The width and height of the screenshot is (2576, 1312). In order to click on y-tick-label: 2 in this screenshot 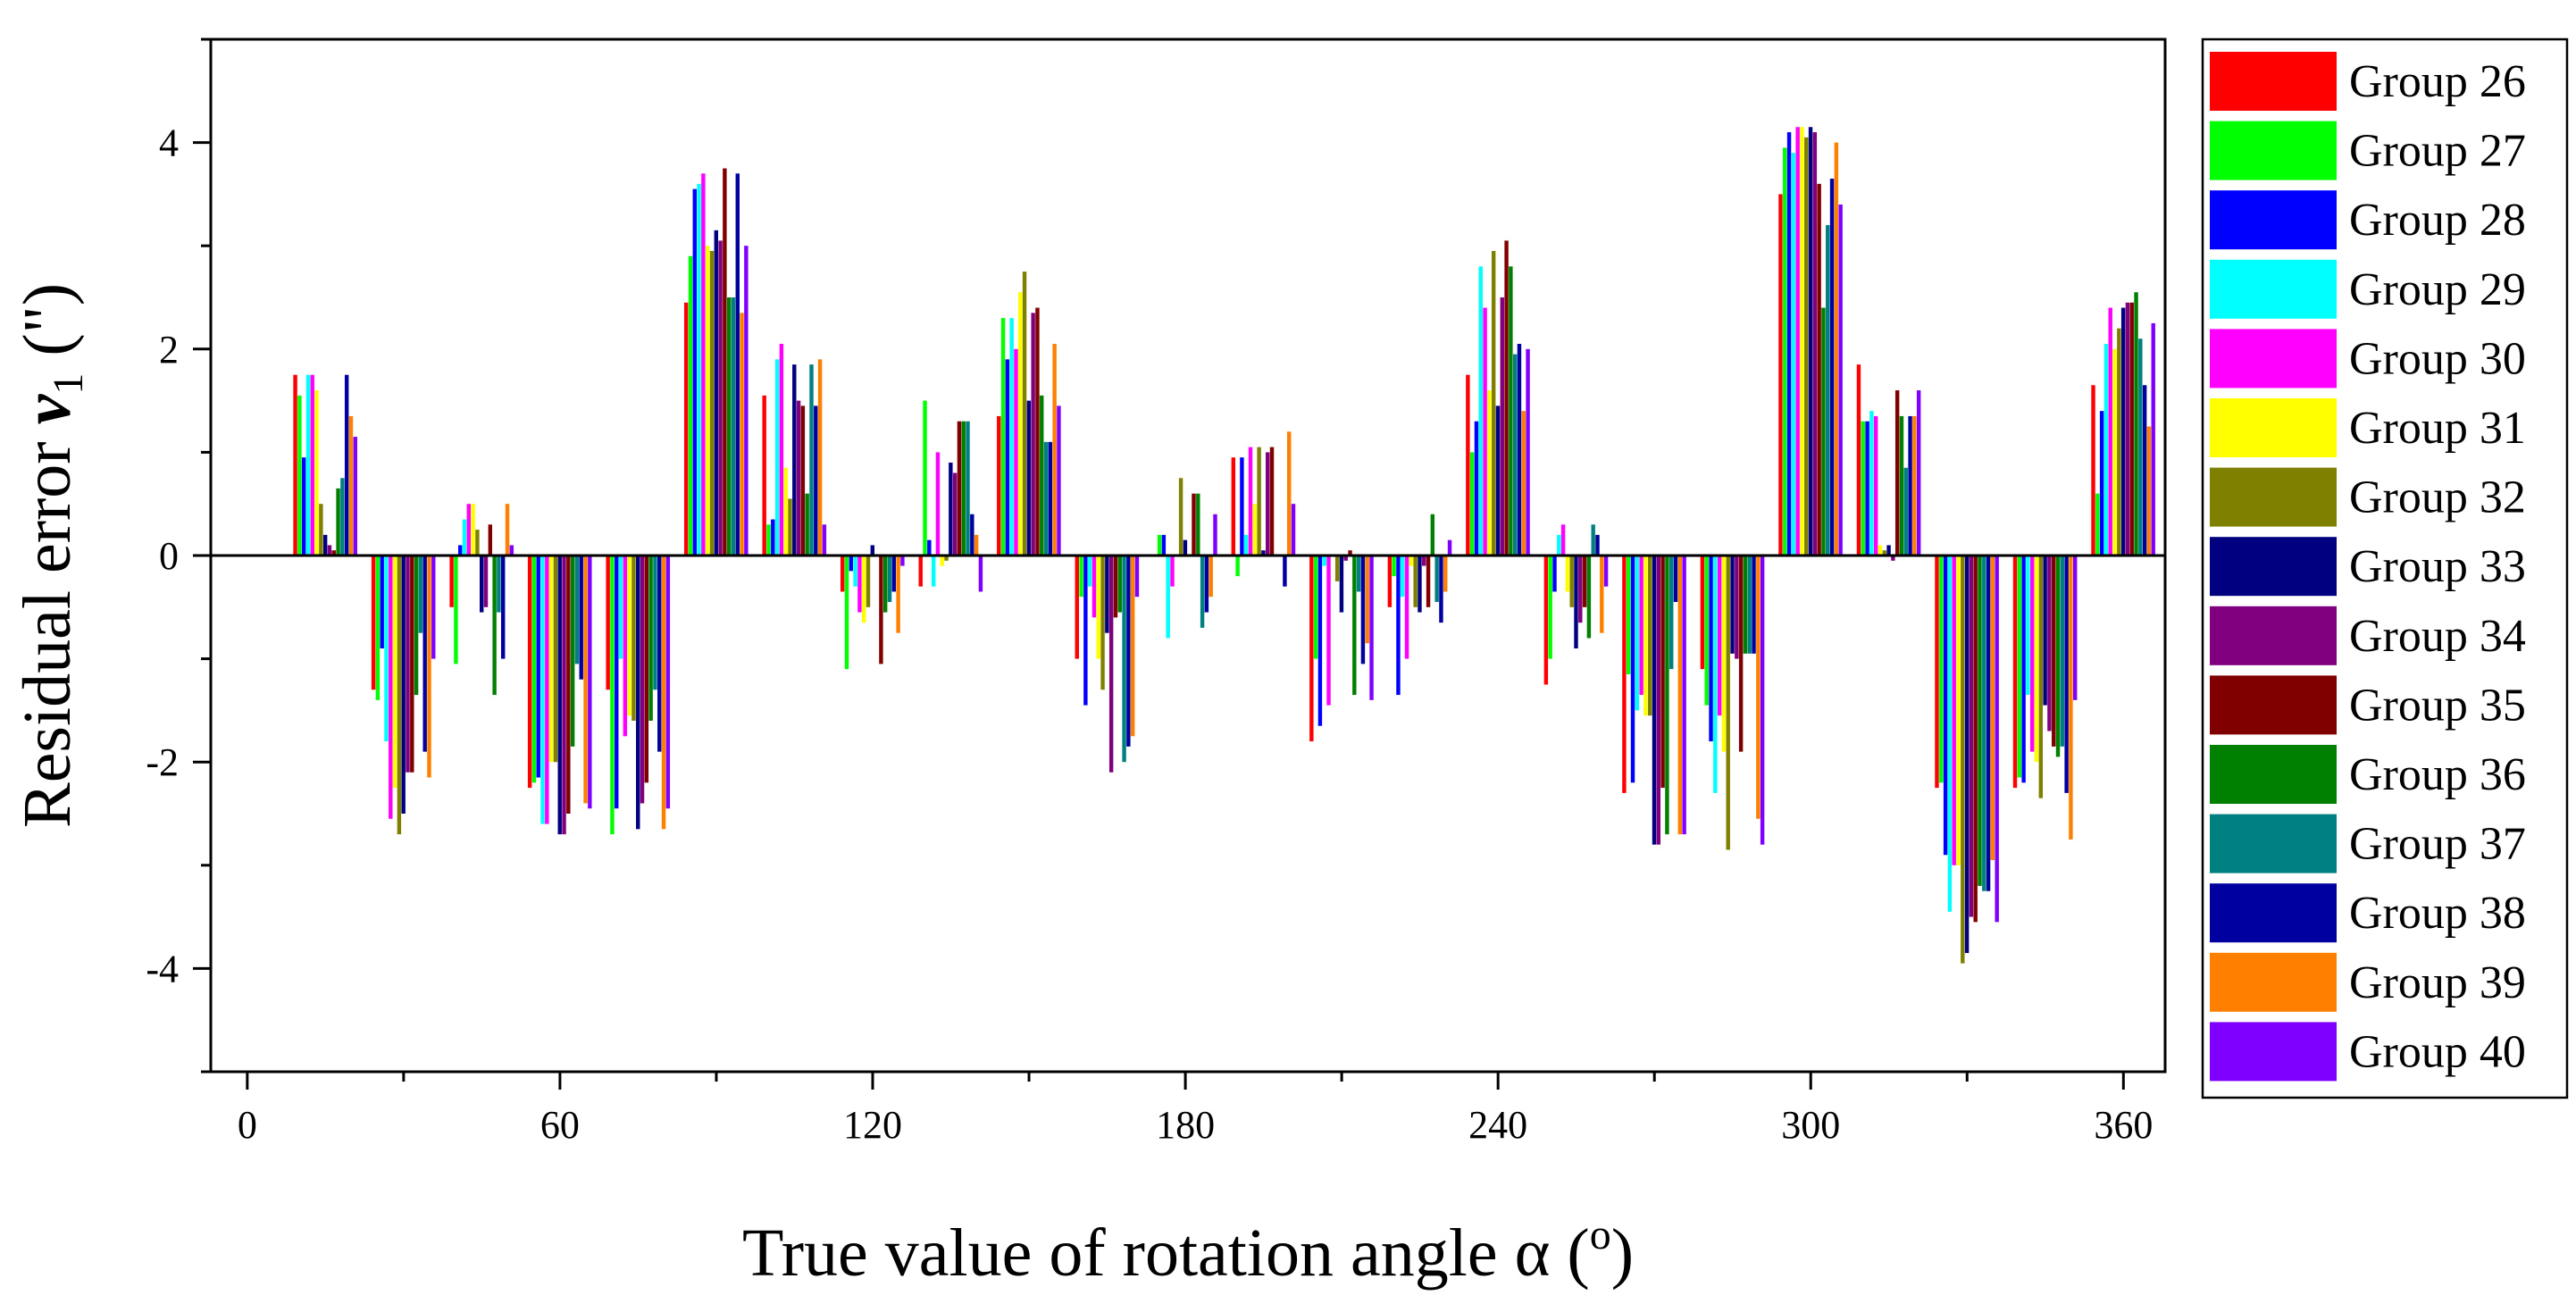, I will do `click(169, 350)`.